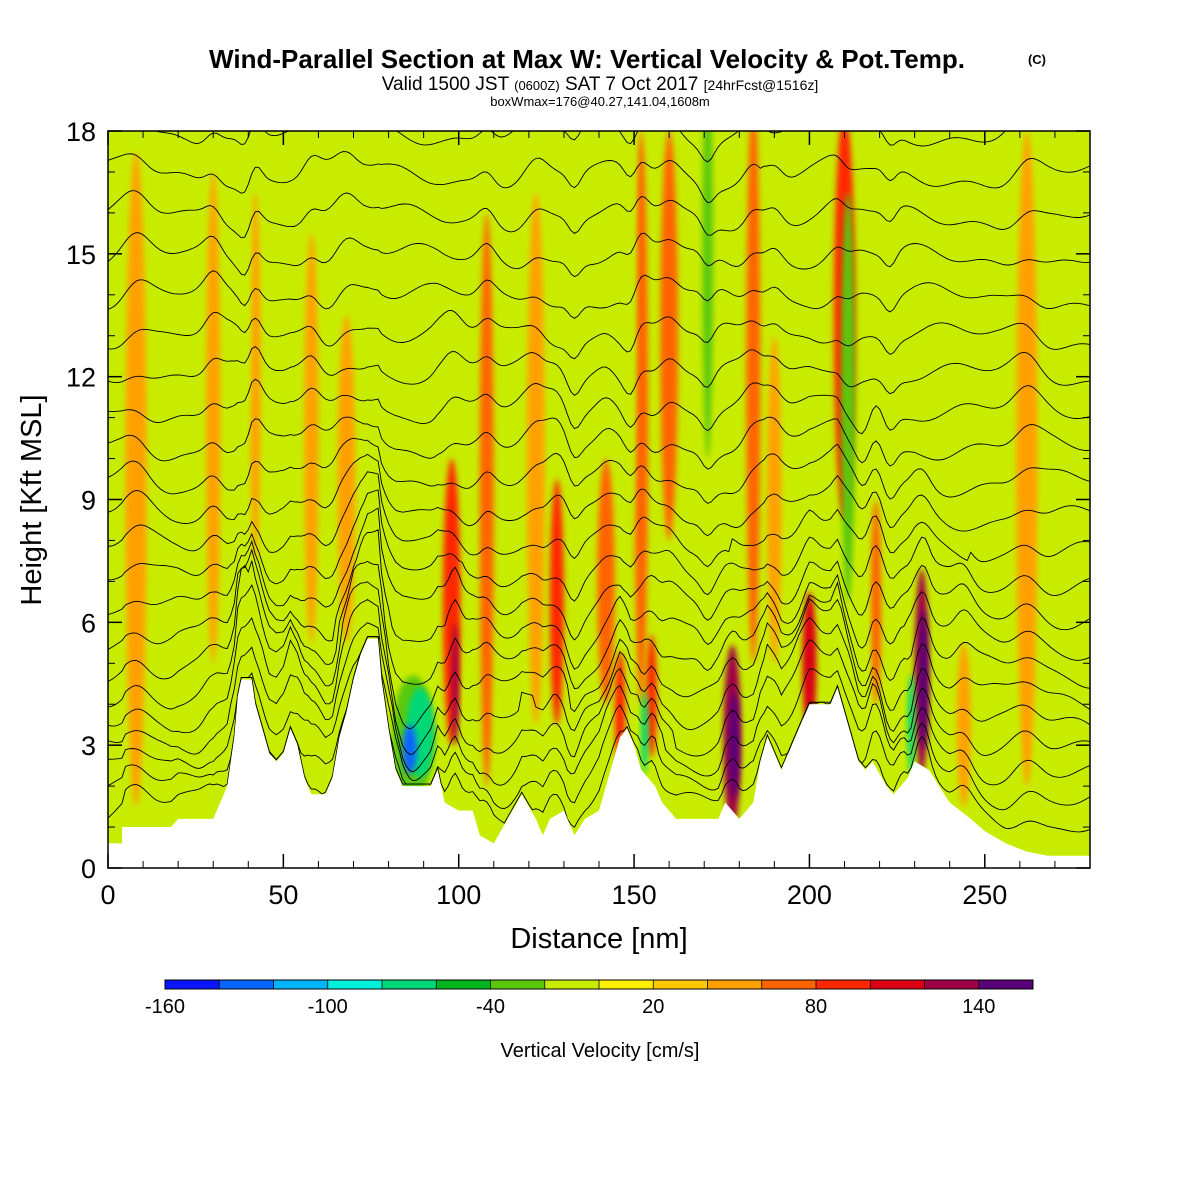  Describe the element at coordinates (589, 998) in the screenshot. I see `colorbar: -160 -100 -40 20 80 140` at that location.